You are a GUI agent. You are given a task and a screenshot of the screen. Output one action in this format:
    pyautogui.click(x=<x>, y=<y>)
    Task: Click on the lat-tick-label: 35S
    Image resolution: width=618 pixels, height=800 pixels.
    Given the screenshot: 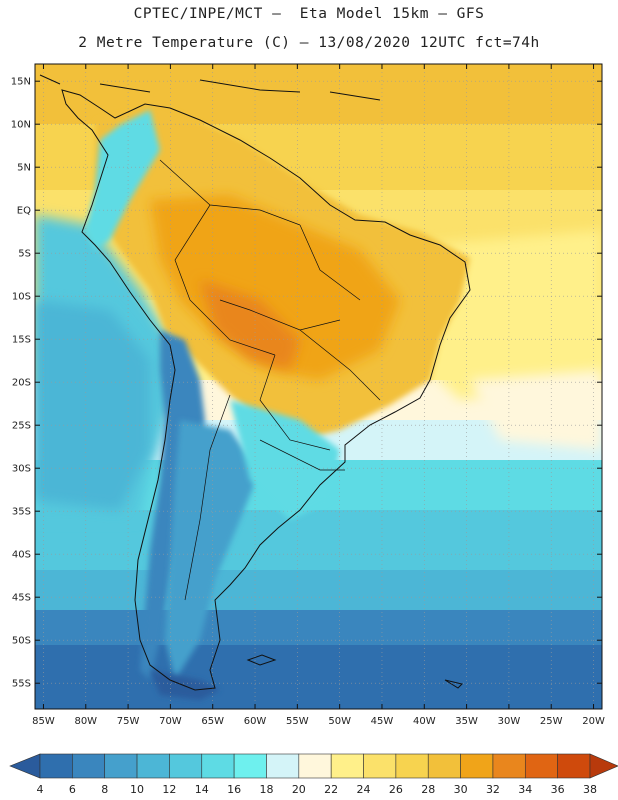 What is the action you would take?
    pyautogui.click(x=21, y=512)
    